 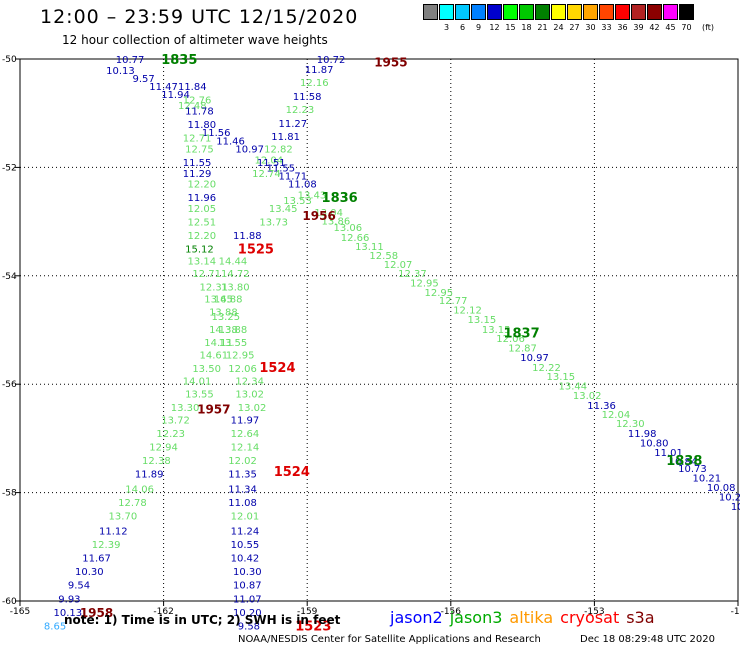 I want to click on wave-height-value: 13.53, so click(x=297, y=201).